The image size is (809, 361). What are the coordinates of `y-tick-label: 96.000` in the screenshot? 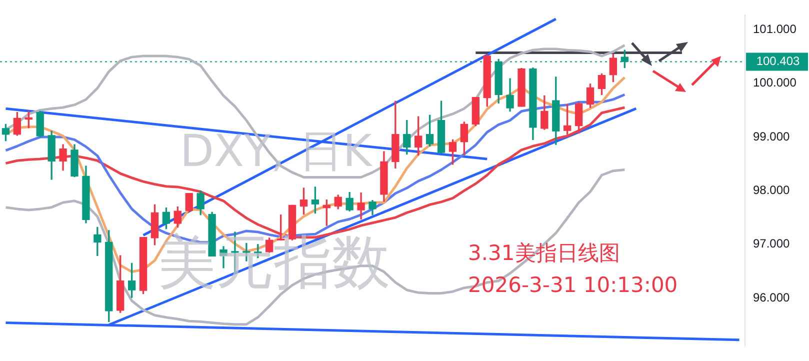 It's located at (771, 297).